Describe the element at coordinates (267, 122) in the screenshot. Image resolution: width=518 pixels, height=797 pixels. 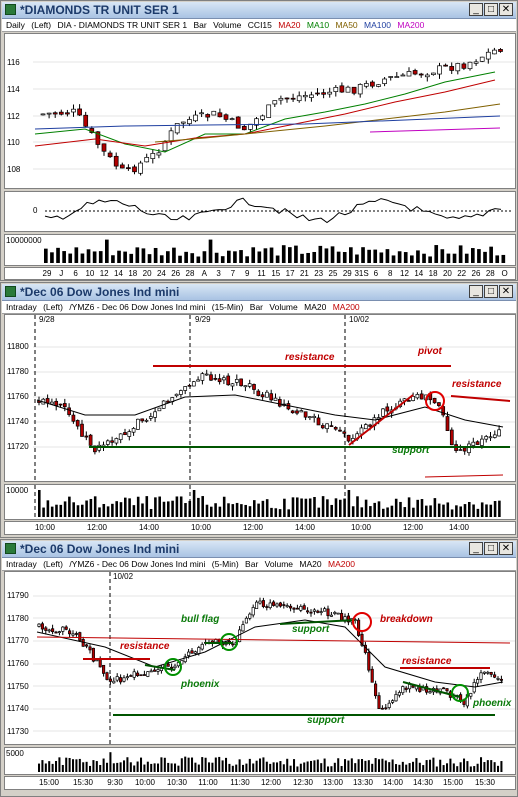
I see `ma-line` at that location.